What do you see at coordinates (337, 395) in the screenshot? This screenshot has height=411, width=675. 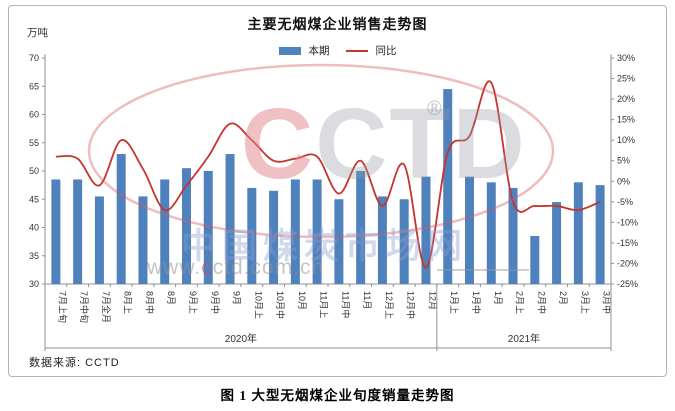 I see `figure-caption: 图 1 大型无烟煤企业旬度销量走势图` at bounding box center [337, 395].